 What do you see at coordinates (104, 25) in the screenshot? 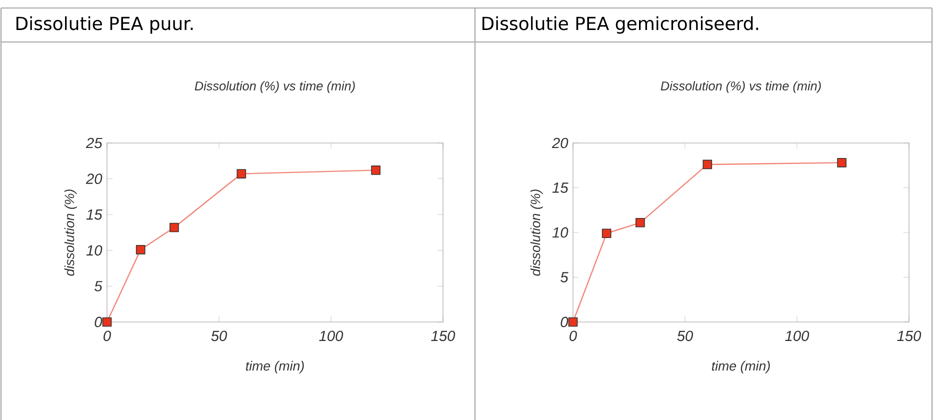
I see `chart-title: Dissolutie PEA puur.` at bounding box center [104, 25].